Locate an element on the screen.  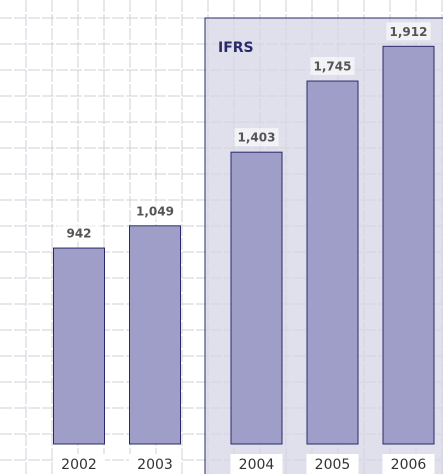
value-label: 942 is located at coordinates (78, 234).